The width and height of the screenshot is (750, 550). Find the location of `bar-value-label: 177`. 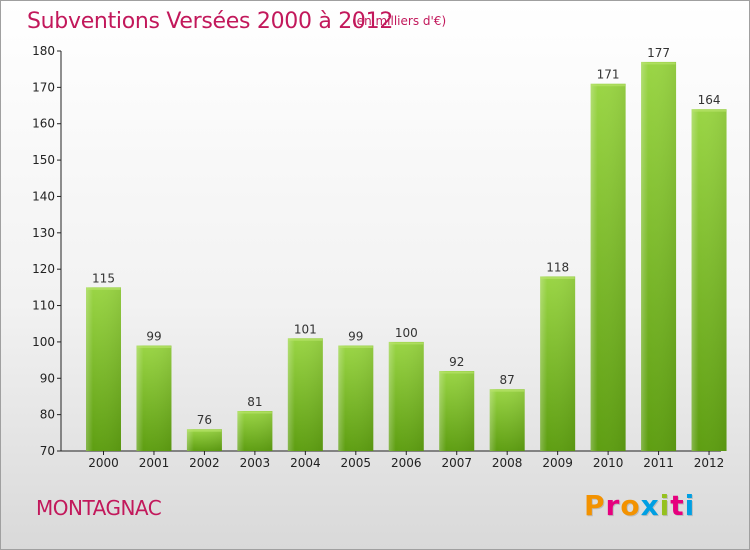

bar-value-label: 177 is located at coordinates (658, 53).